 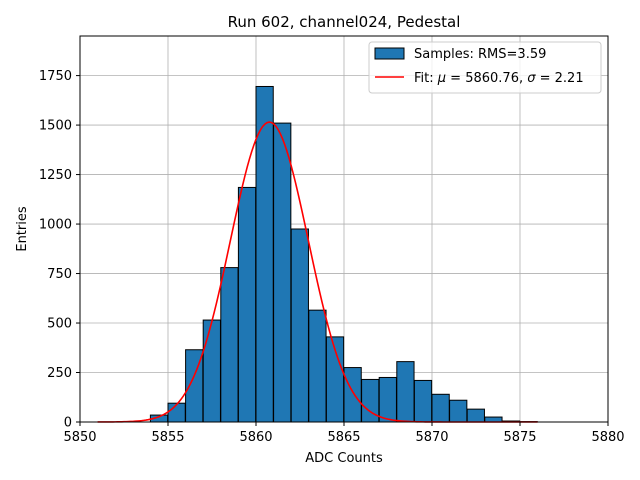 What do you see at coordinates (559, 78) in the screenshot?
I see `legend-fit-sigma-value: = 2.21` at bounding box center [559, 78].